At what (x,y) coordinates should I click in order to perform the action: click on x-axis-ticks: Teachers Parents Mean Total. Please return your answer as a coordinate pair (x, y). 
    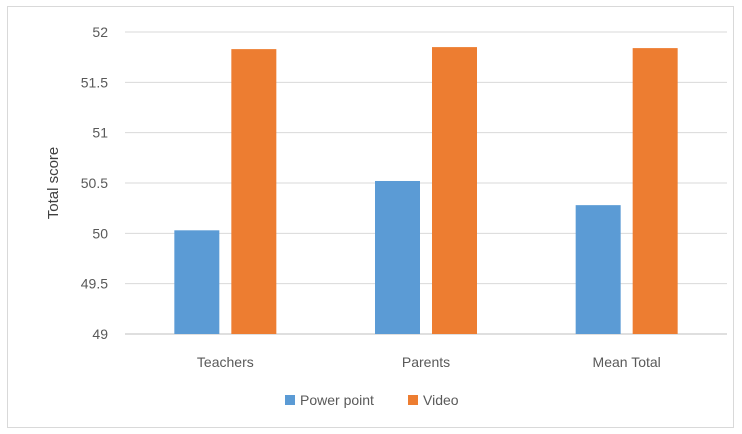
    Looking at the image, I should click on (429, 362).